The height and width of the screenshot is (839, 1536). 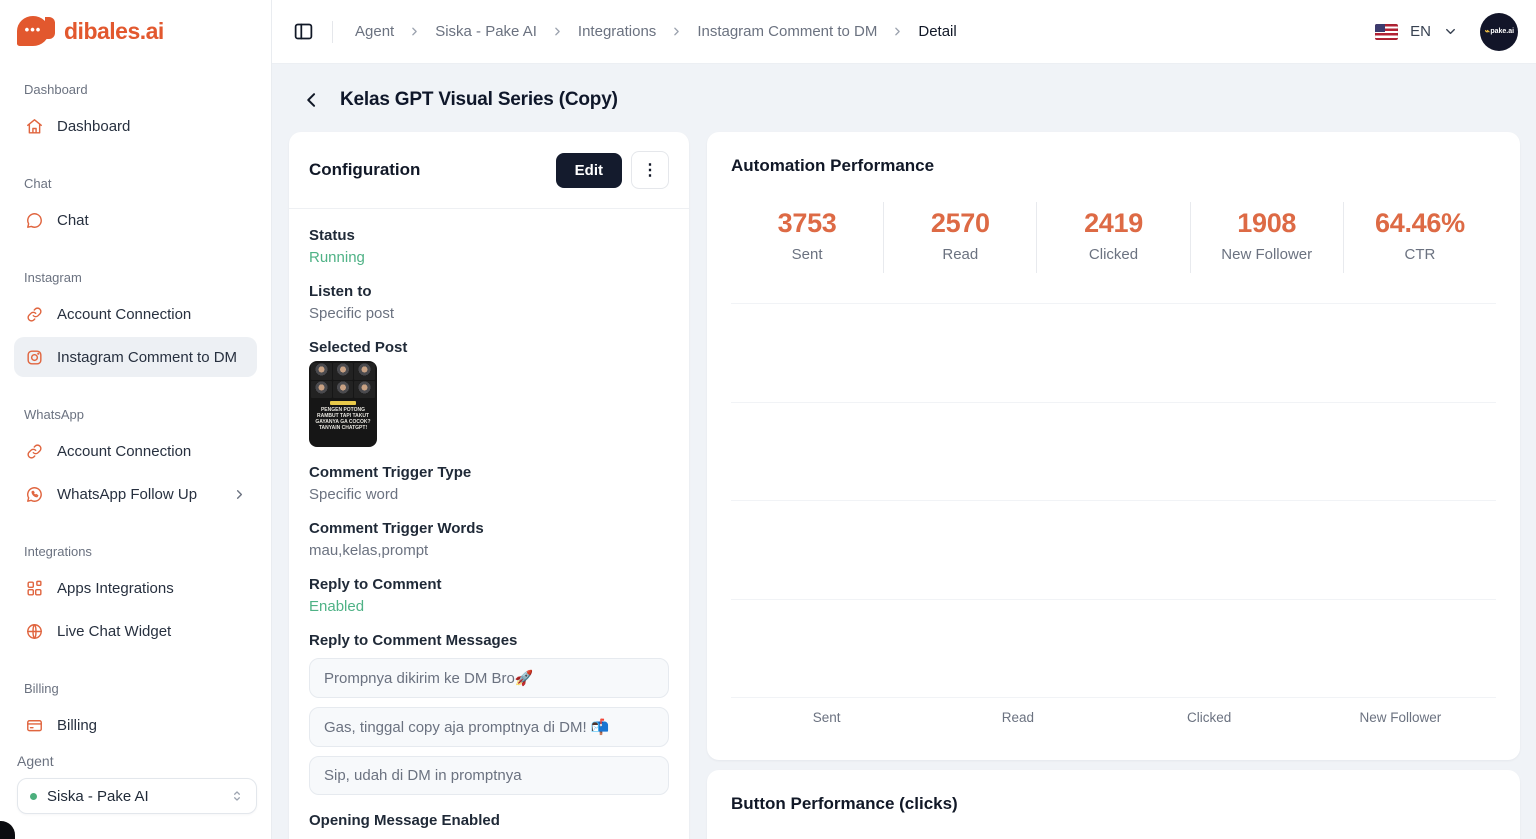 I want to click on dots-vertical-icon: ⋮, so click(x=650, y=170).